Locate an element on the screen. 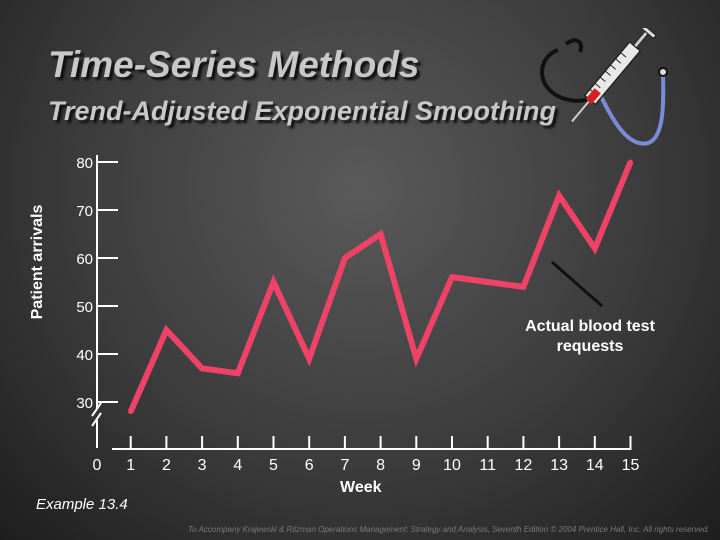 This screenshot has height=540, width=720. stethoscope-syringe-icon is located at coordinates (604, 87).